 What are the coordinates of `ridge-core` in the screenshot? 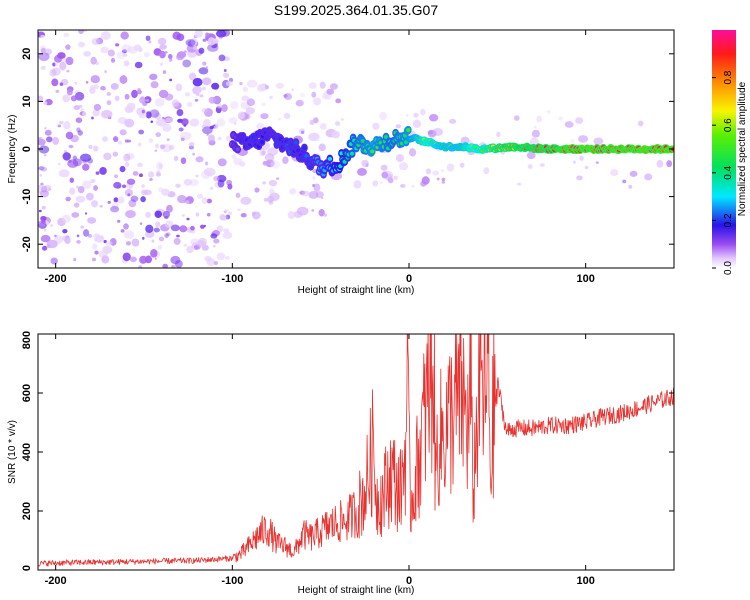 It's located at (304, 147).